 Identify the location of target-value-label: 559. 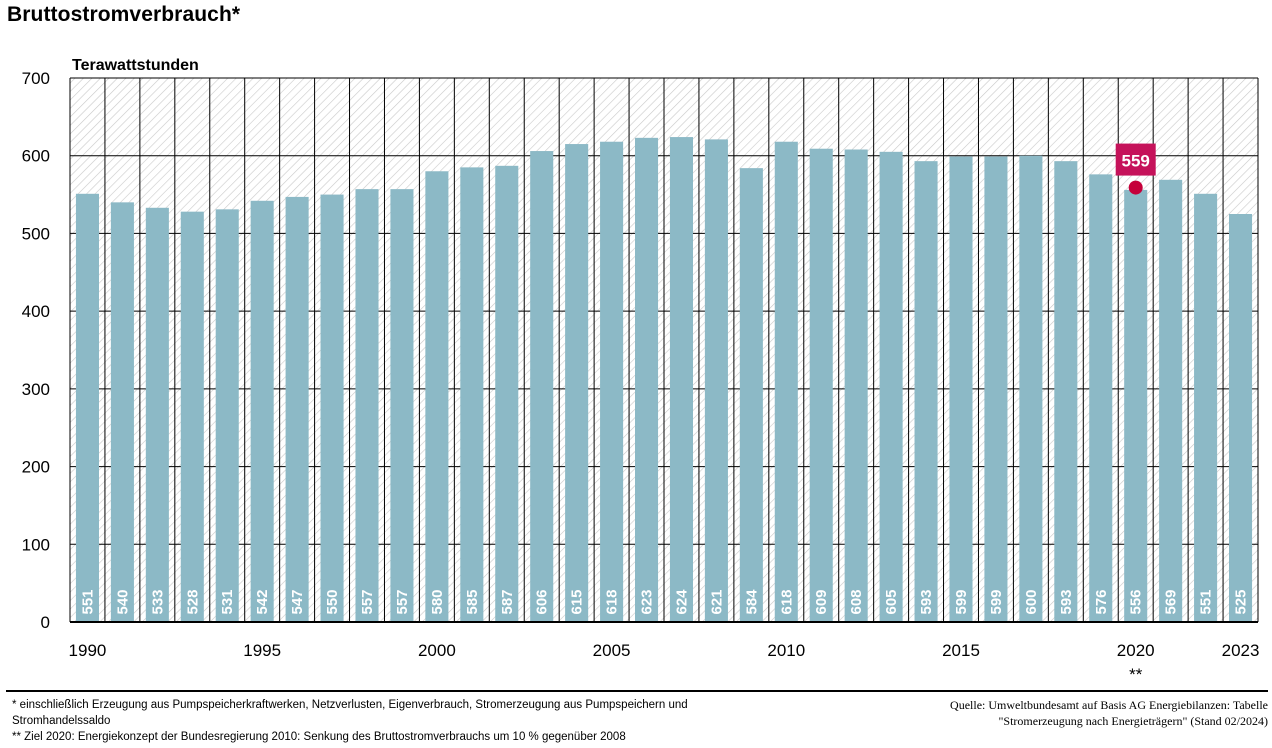
(1136, 161).